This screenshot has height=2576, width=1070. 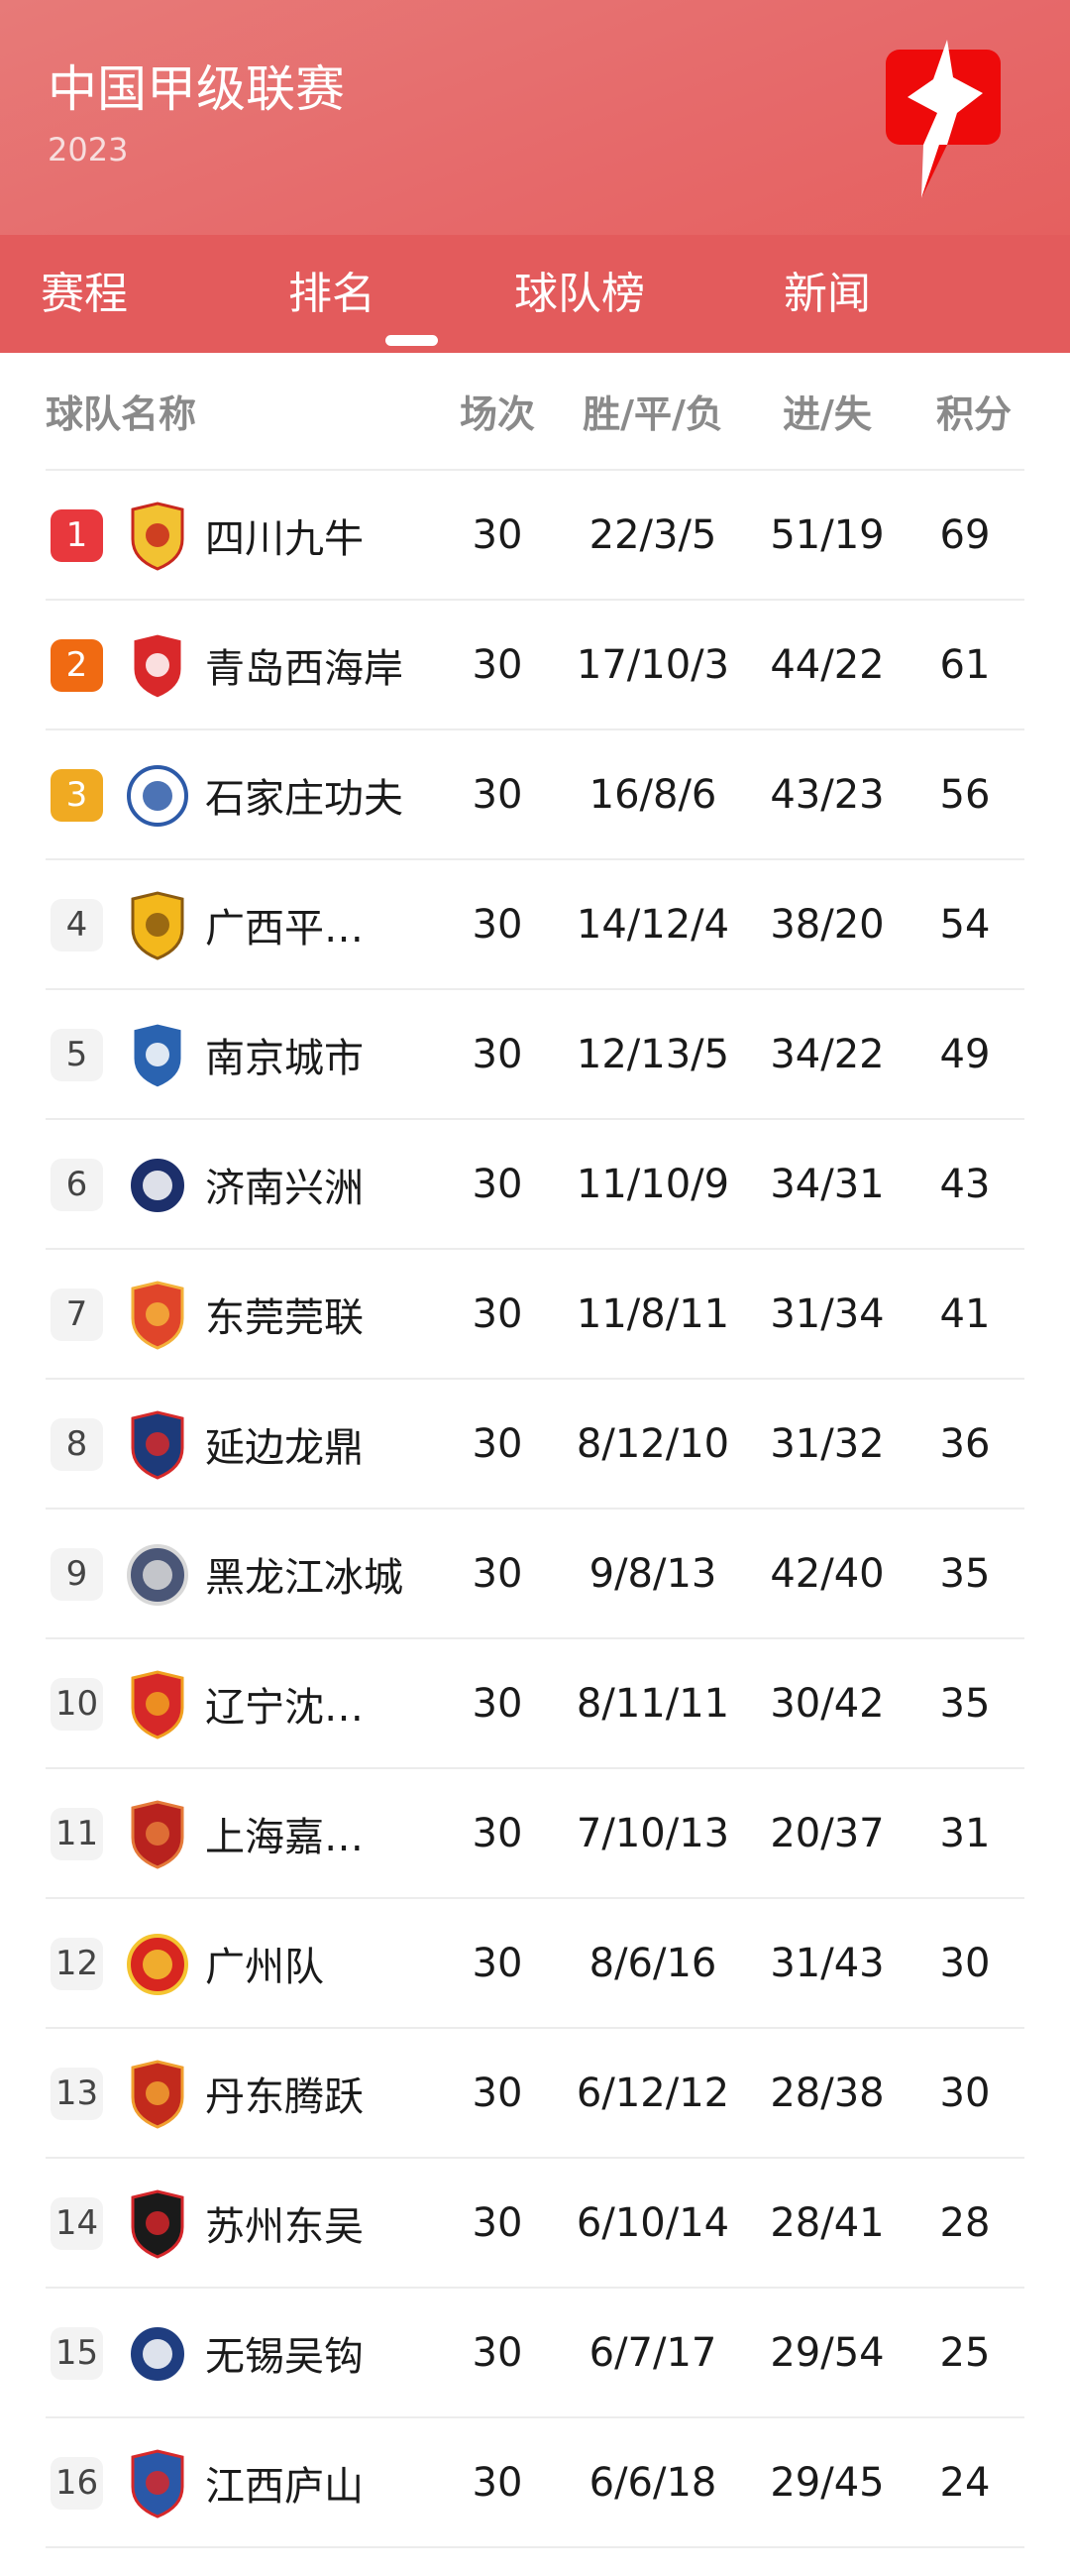 I want to click on goals-value: 31/32, so click(x=827, y=1443).